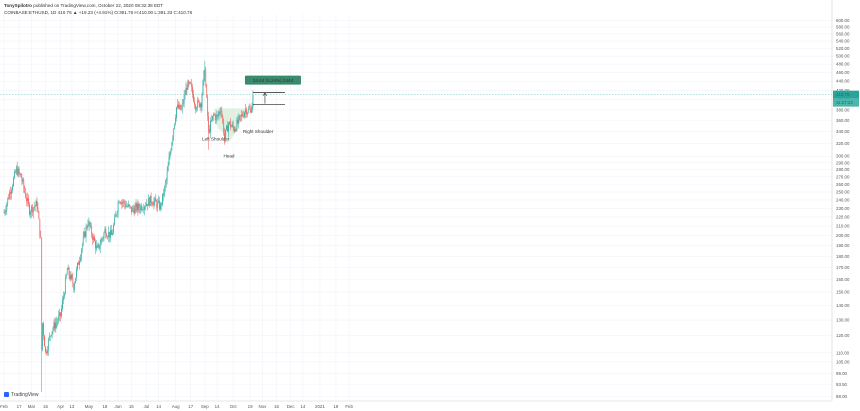  What do you see at coordinates (302, 406) in the screenshot?
I see `time-tick-label: 14` at bounding box center [302, 406].